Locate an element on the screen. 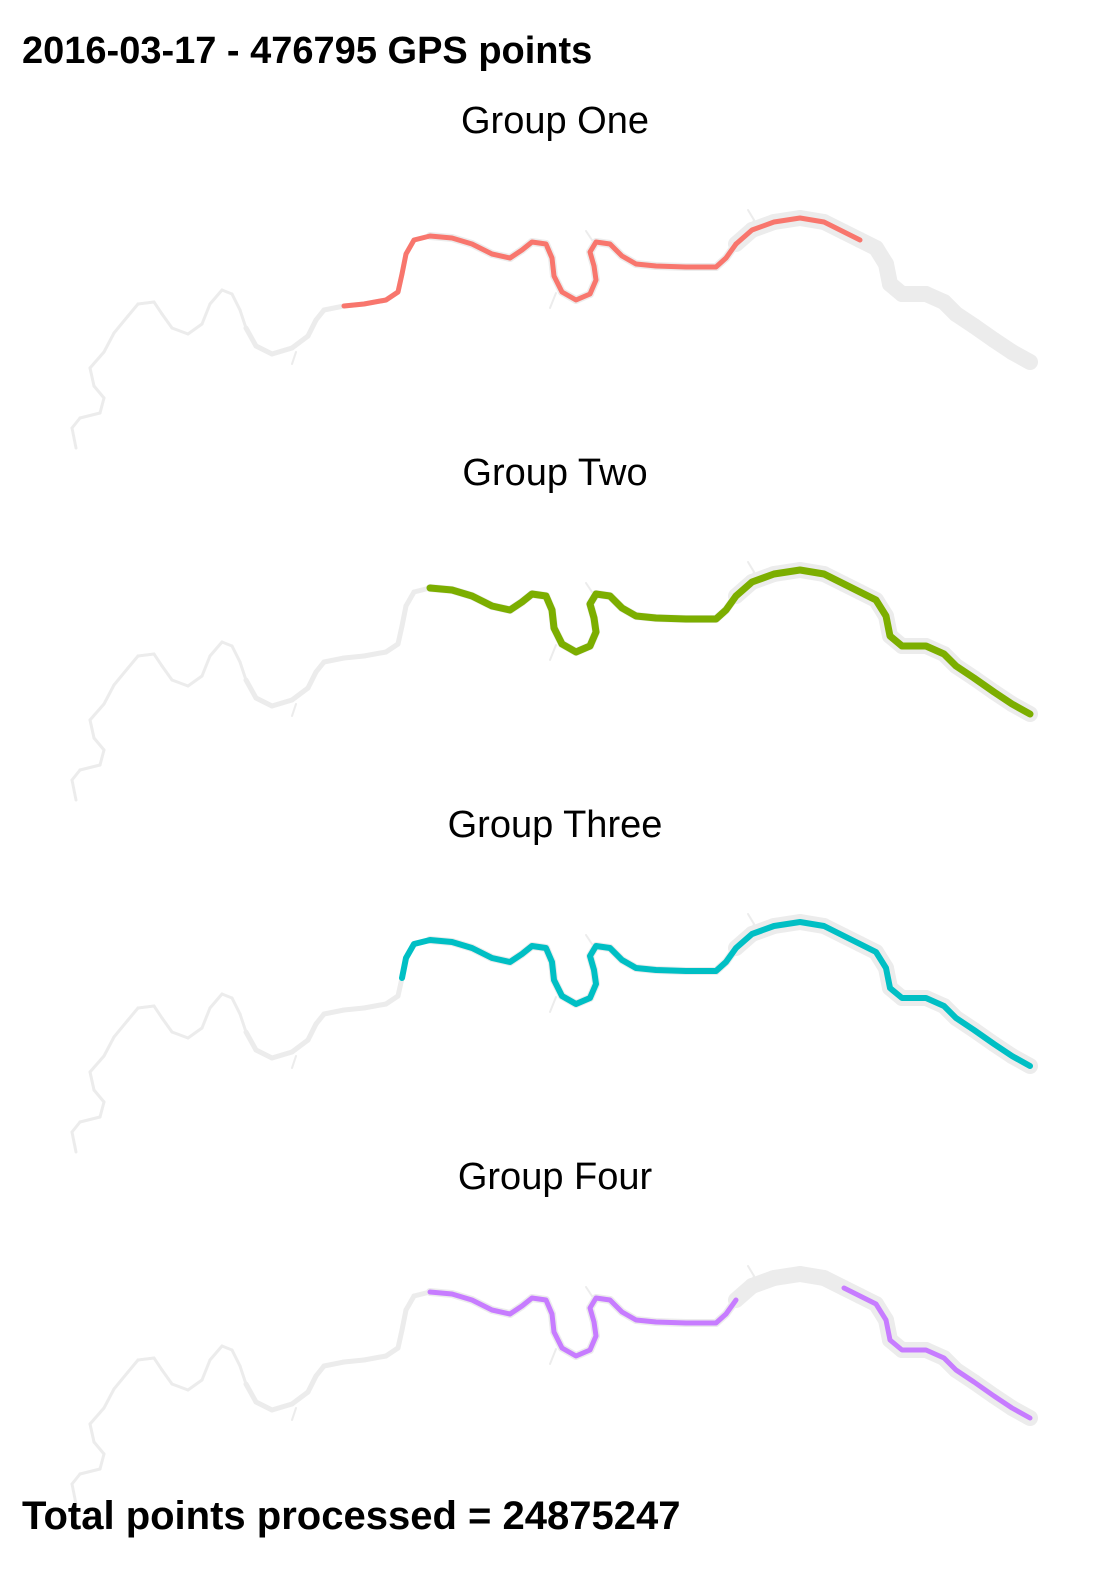 Image resolution: width=1102 pixels, height=1574 pixels. panel-title: Group One is located at coordinates (555, 121).